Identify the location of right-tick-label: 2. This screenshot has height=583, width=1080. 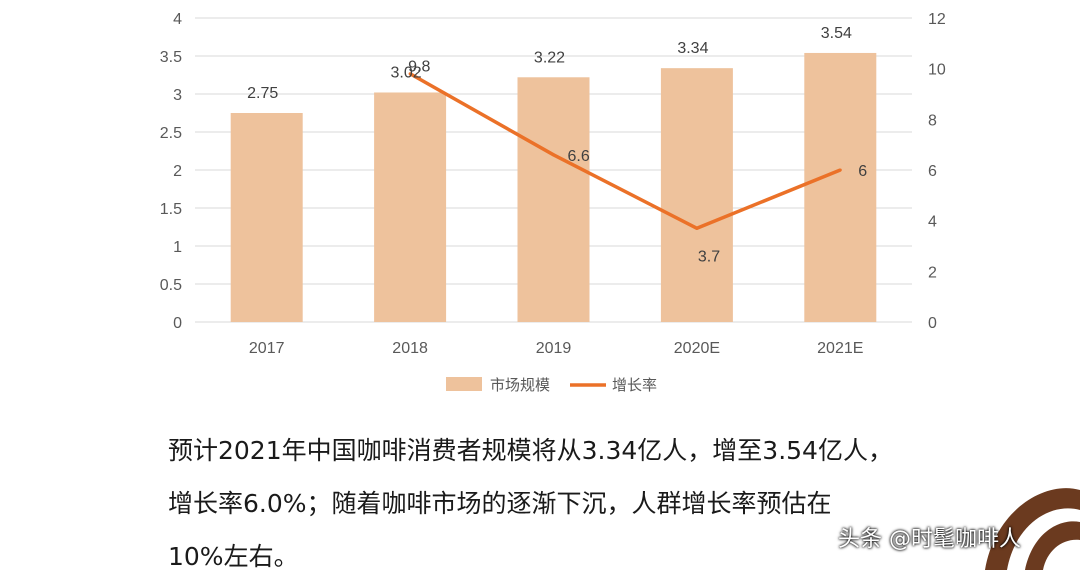
(932, 272).